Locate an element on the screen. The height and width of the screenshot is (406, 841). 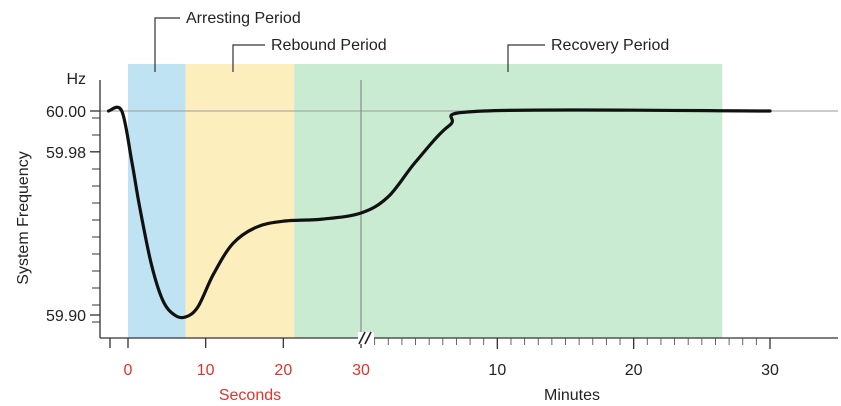
x-tick-label-seconds: 20 is located at coordinates (283, 370).